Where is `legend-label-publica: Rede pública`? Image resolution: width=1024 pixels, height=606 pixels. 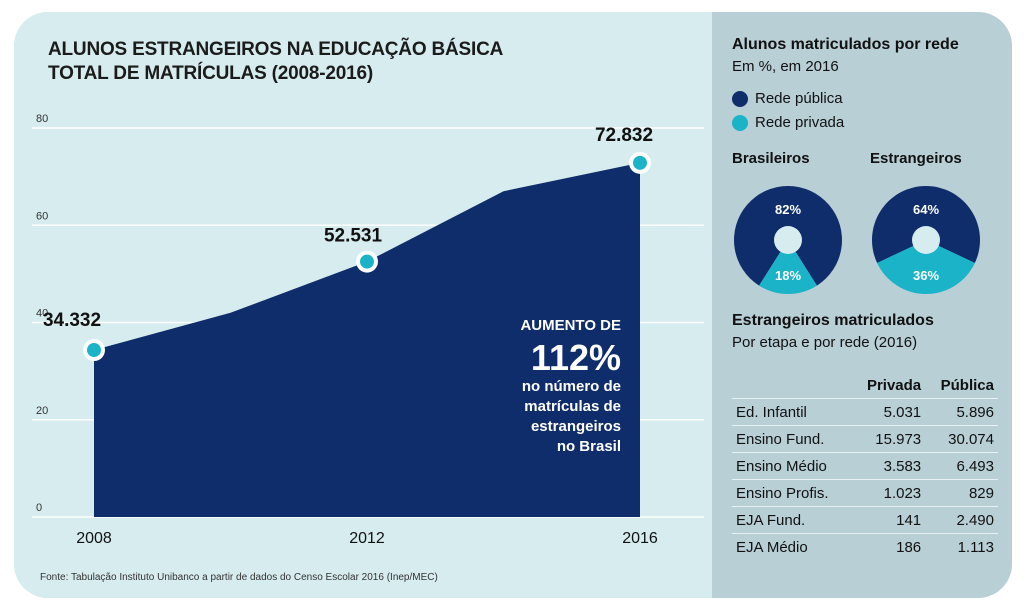 legend-label-publica: Rede pública is located at coordinates (799, 98).